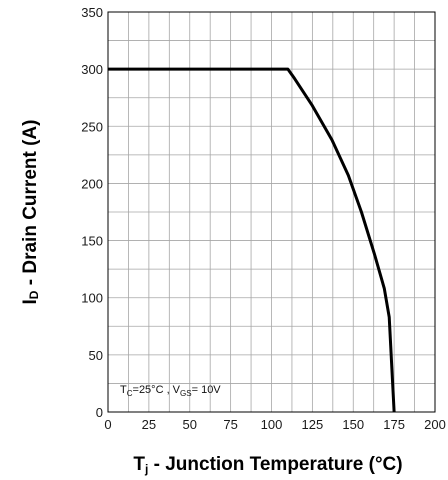 This screenshot has height=480, width=448. I want to click on x-tick-label: 200, so click(435, 424).